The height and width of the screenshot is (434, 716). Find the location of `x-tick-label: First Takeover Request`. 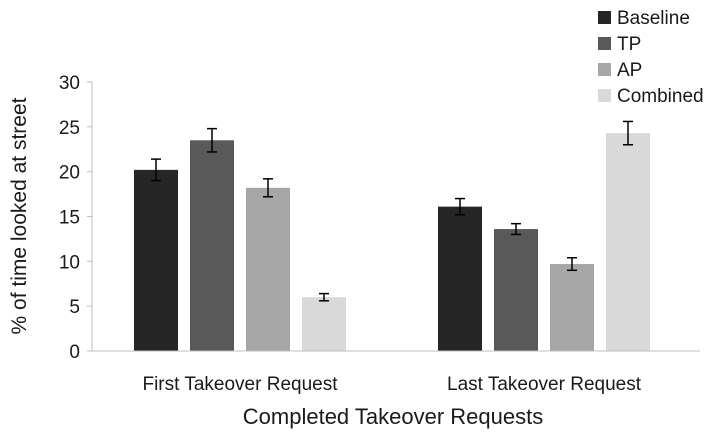

x-tick-label: First Takeover Request is located at coordinates (240, 384).